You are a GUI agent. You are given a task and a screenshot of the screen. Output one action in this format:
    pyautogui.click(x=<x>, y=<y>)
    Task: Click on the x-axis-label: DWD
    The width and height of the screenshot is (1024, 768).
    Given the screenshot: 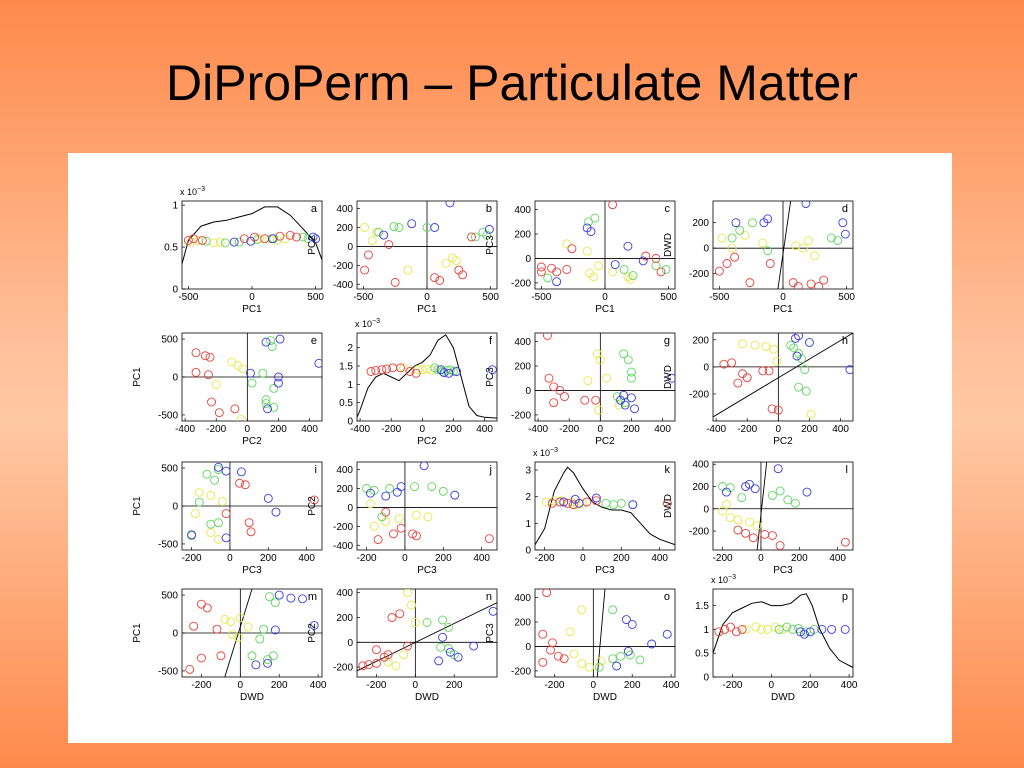 What is the action you would take?
    pyautogui.click(x=783, y=697)
    